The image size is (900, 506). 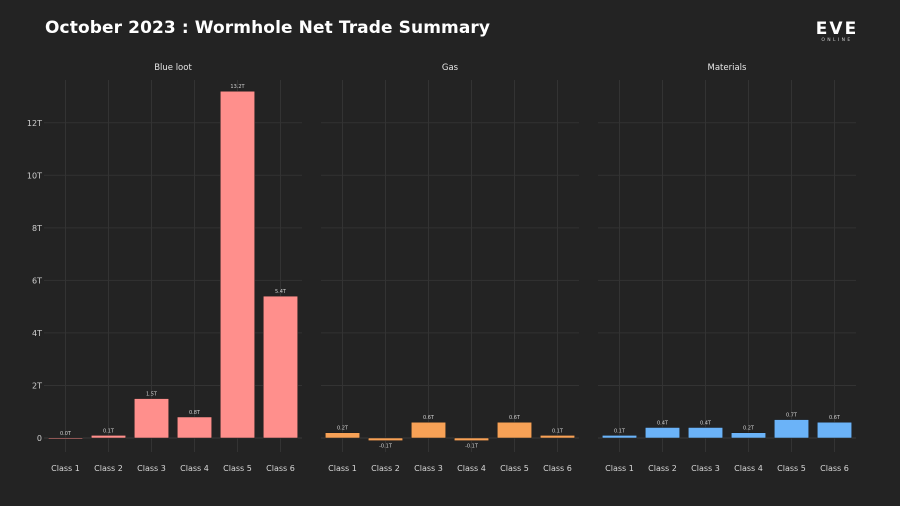 I want to click on eve-online-logo: EVE ONLINE, so click(x=837, y=34).